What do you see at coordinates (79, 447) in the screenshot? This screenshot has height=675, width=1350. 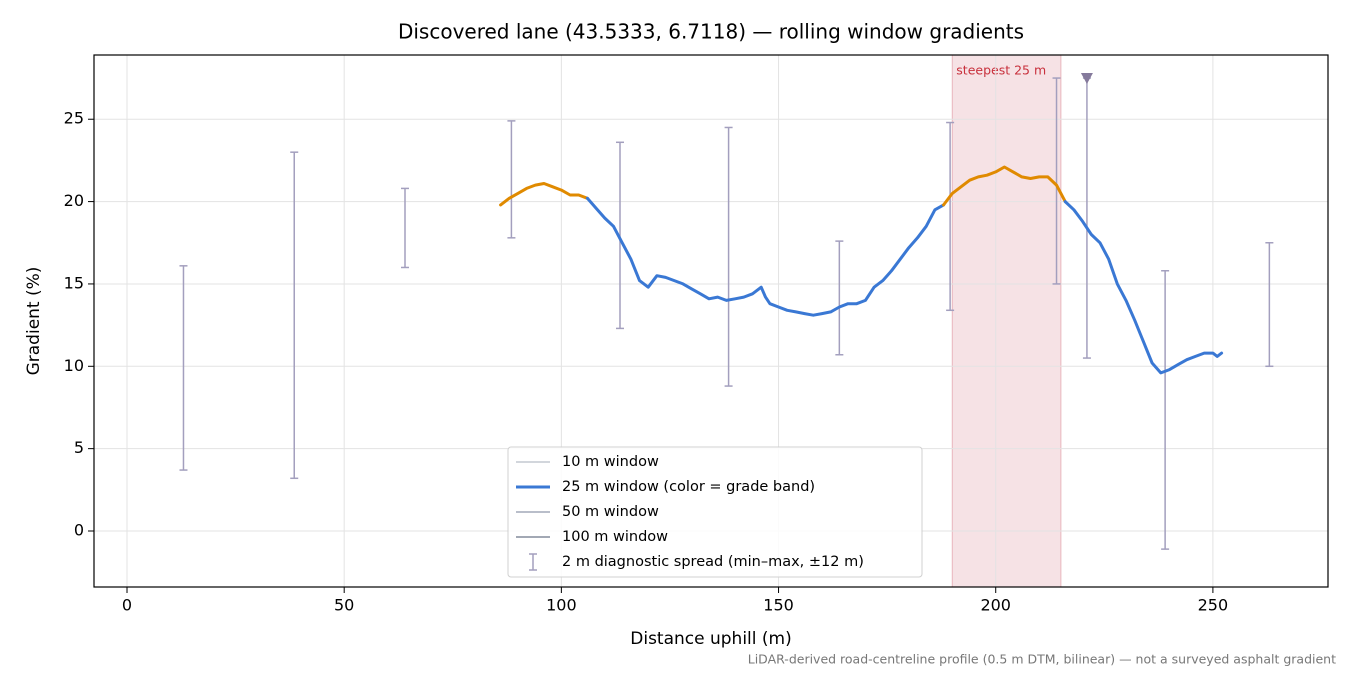 I see `y-tick-label: 5` at bounding box center [79, 447].